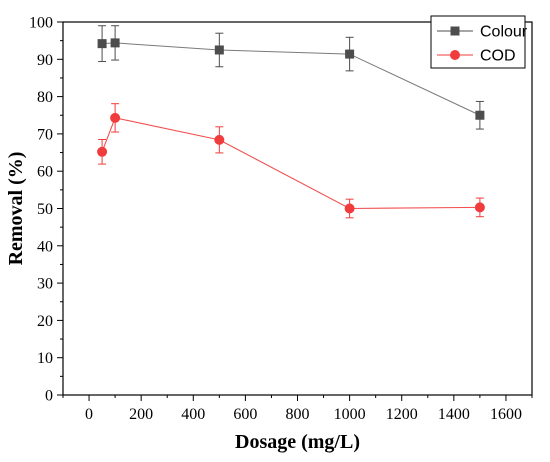 Image resolution: width=550 pixels, height=462 pixels. What do you see at coordinates (45, 284) in the screenshot?
I see `y-tick-label: 30` at bounding box center [45, 284].